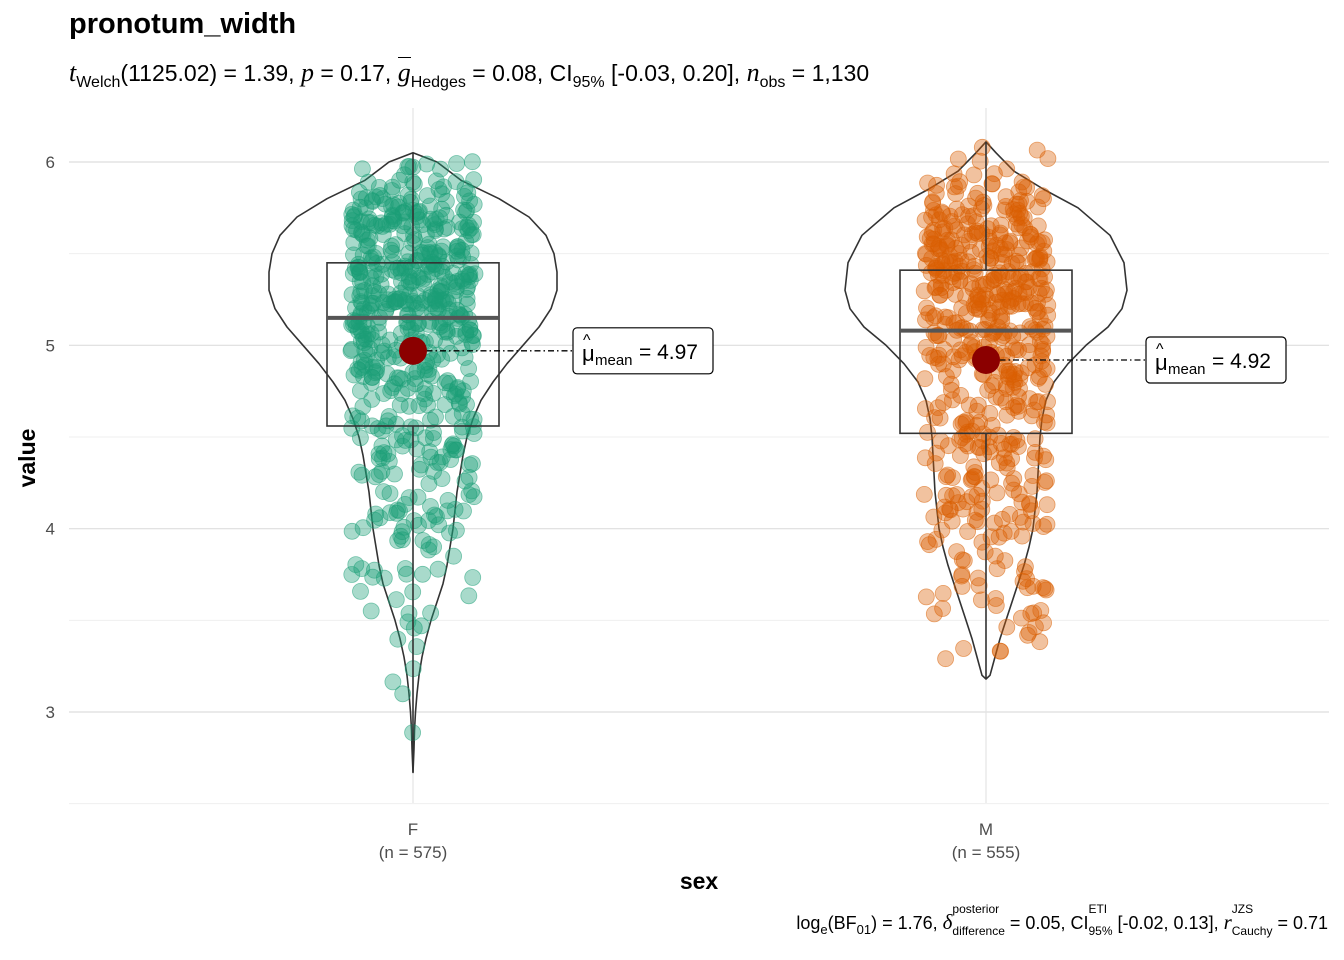 This screenshot has height=960, width=1344. I want to click on ci-caption-value: [-0.02, 0.13],, so click(1168, 923).